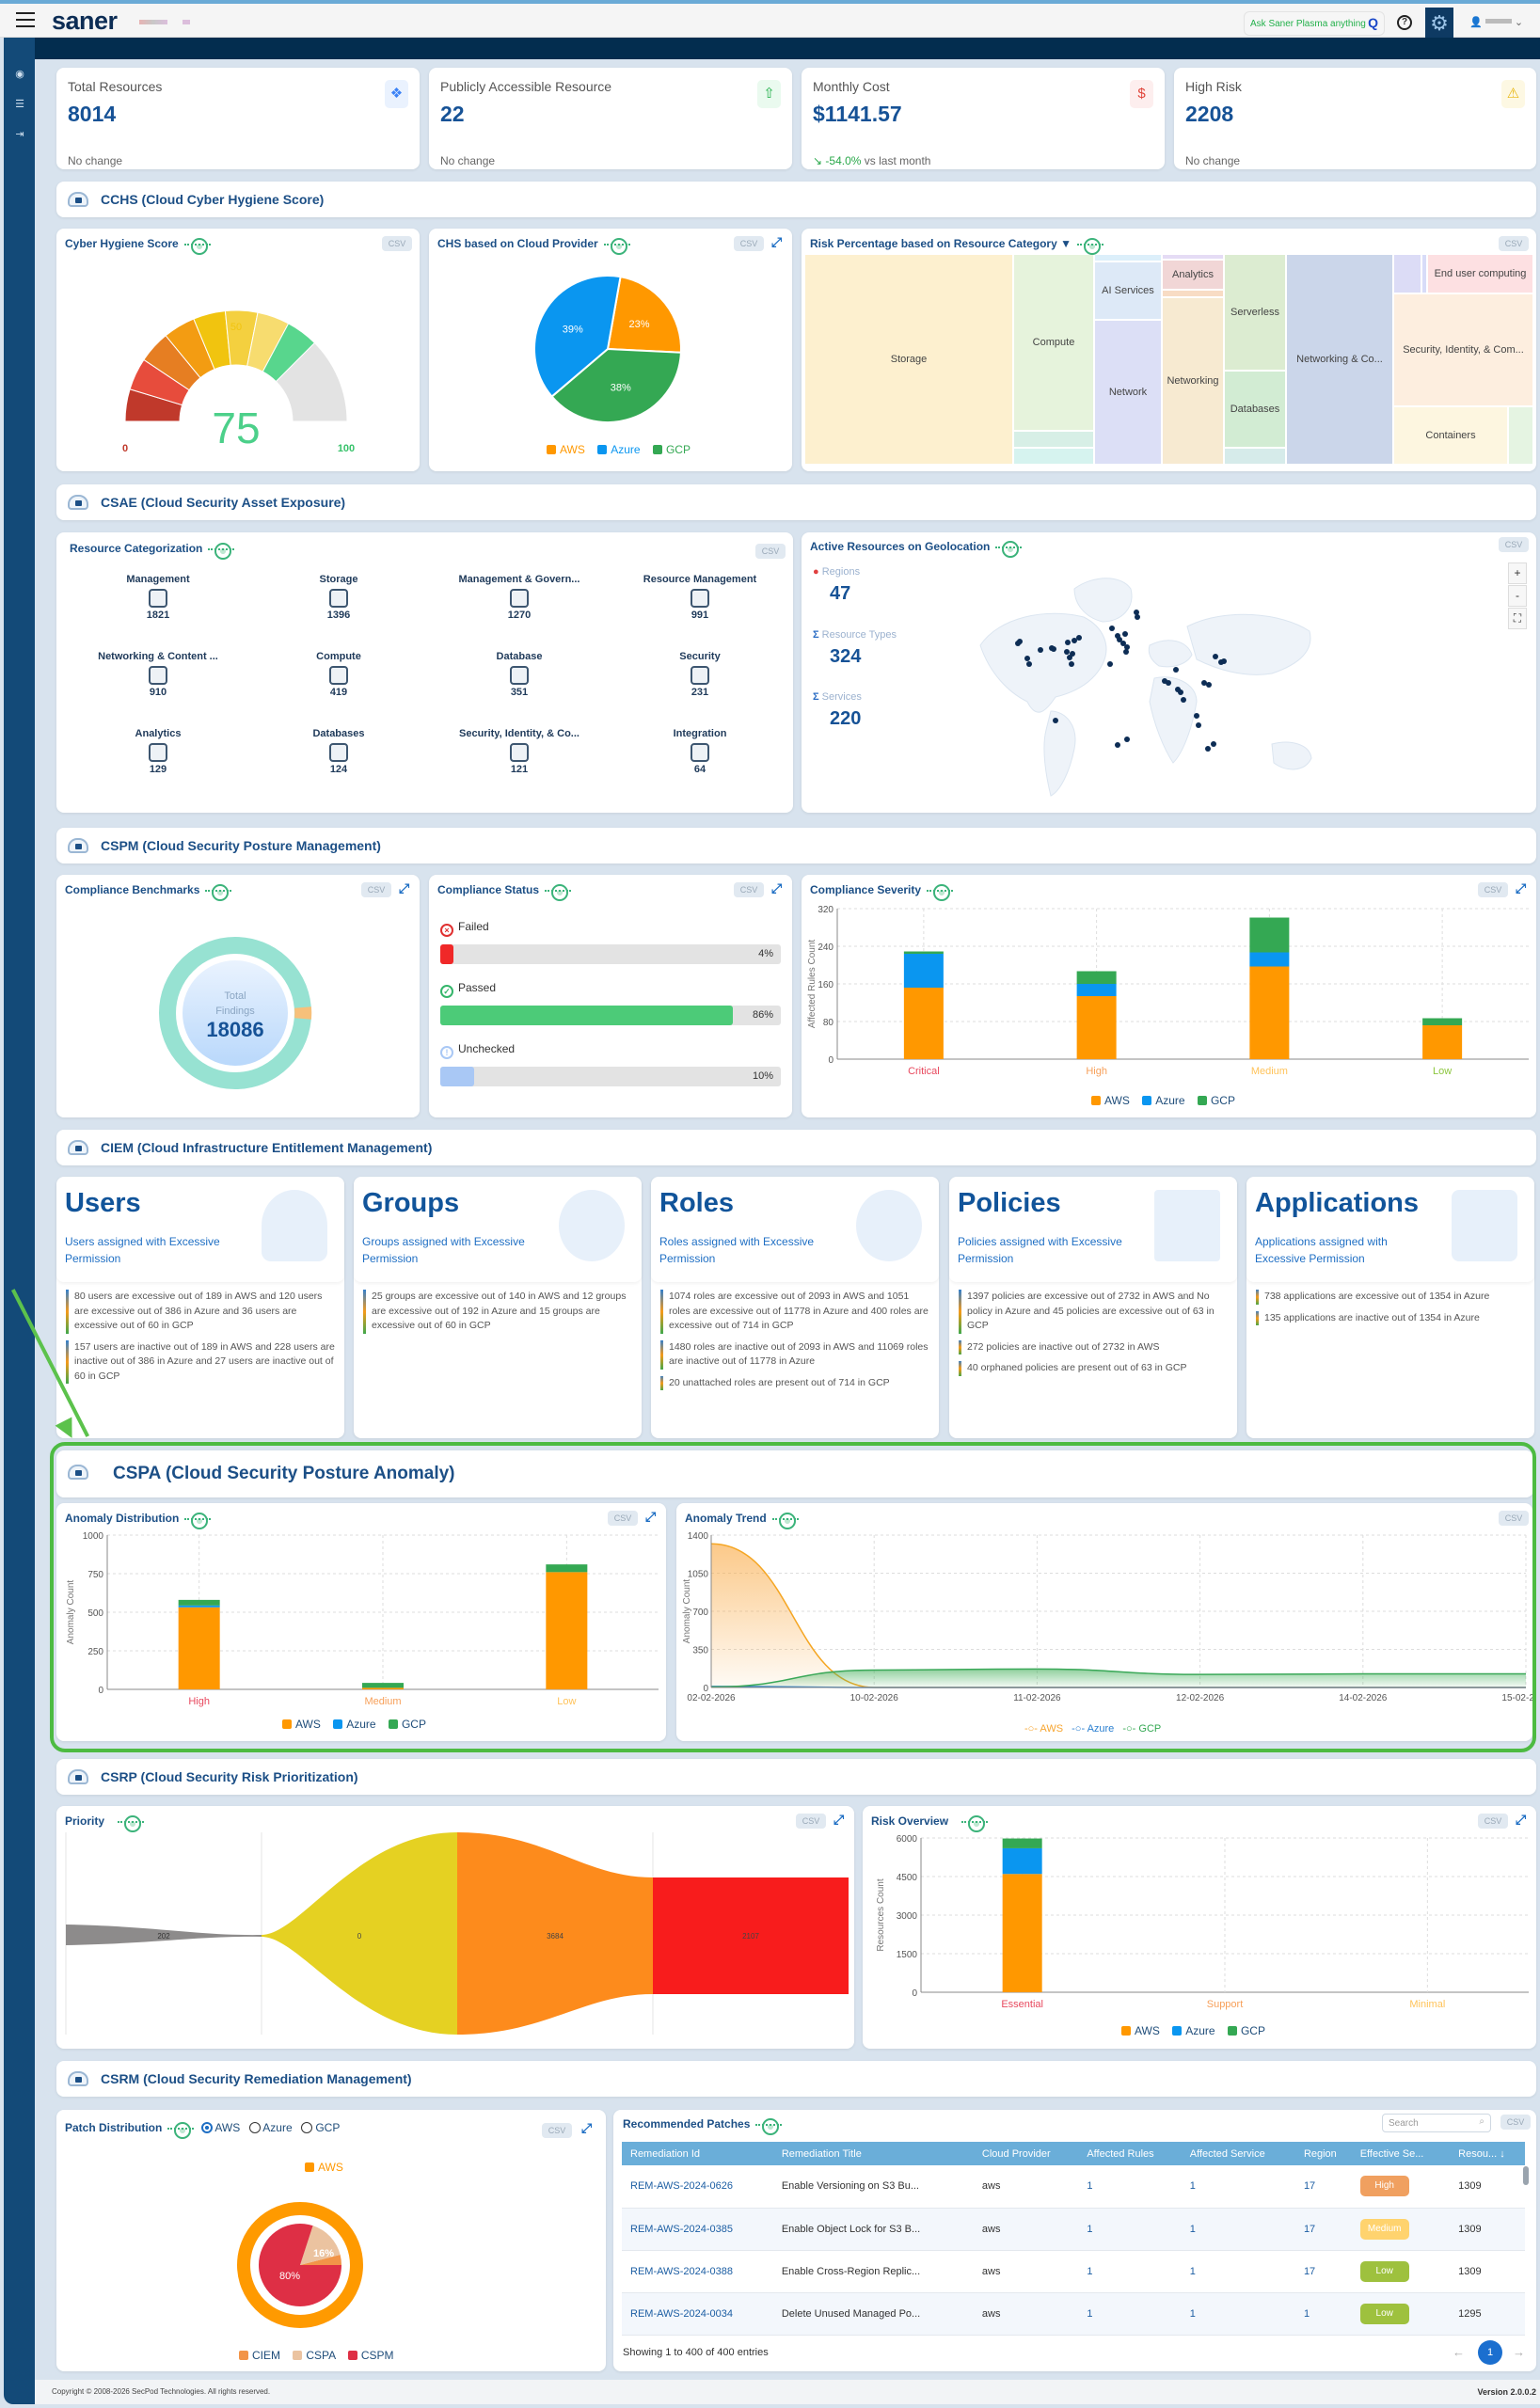 This screenshot has width=1540, height=2408. I want to click on world-map, so click(1168, 683).